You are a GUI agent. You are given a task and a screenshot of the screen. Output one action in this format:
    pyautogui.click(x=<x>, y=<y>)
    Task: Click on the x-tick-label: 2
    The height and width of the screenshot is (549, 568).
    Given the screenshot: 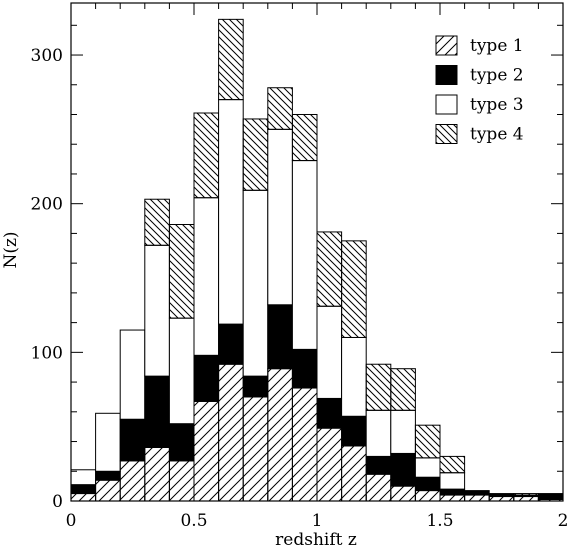 What is the action you would take?
    pyautogui.click(x=563, y=521)
    